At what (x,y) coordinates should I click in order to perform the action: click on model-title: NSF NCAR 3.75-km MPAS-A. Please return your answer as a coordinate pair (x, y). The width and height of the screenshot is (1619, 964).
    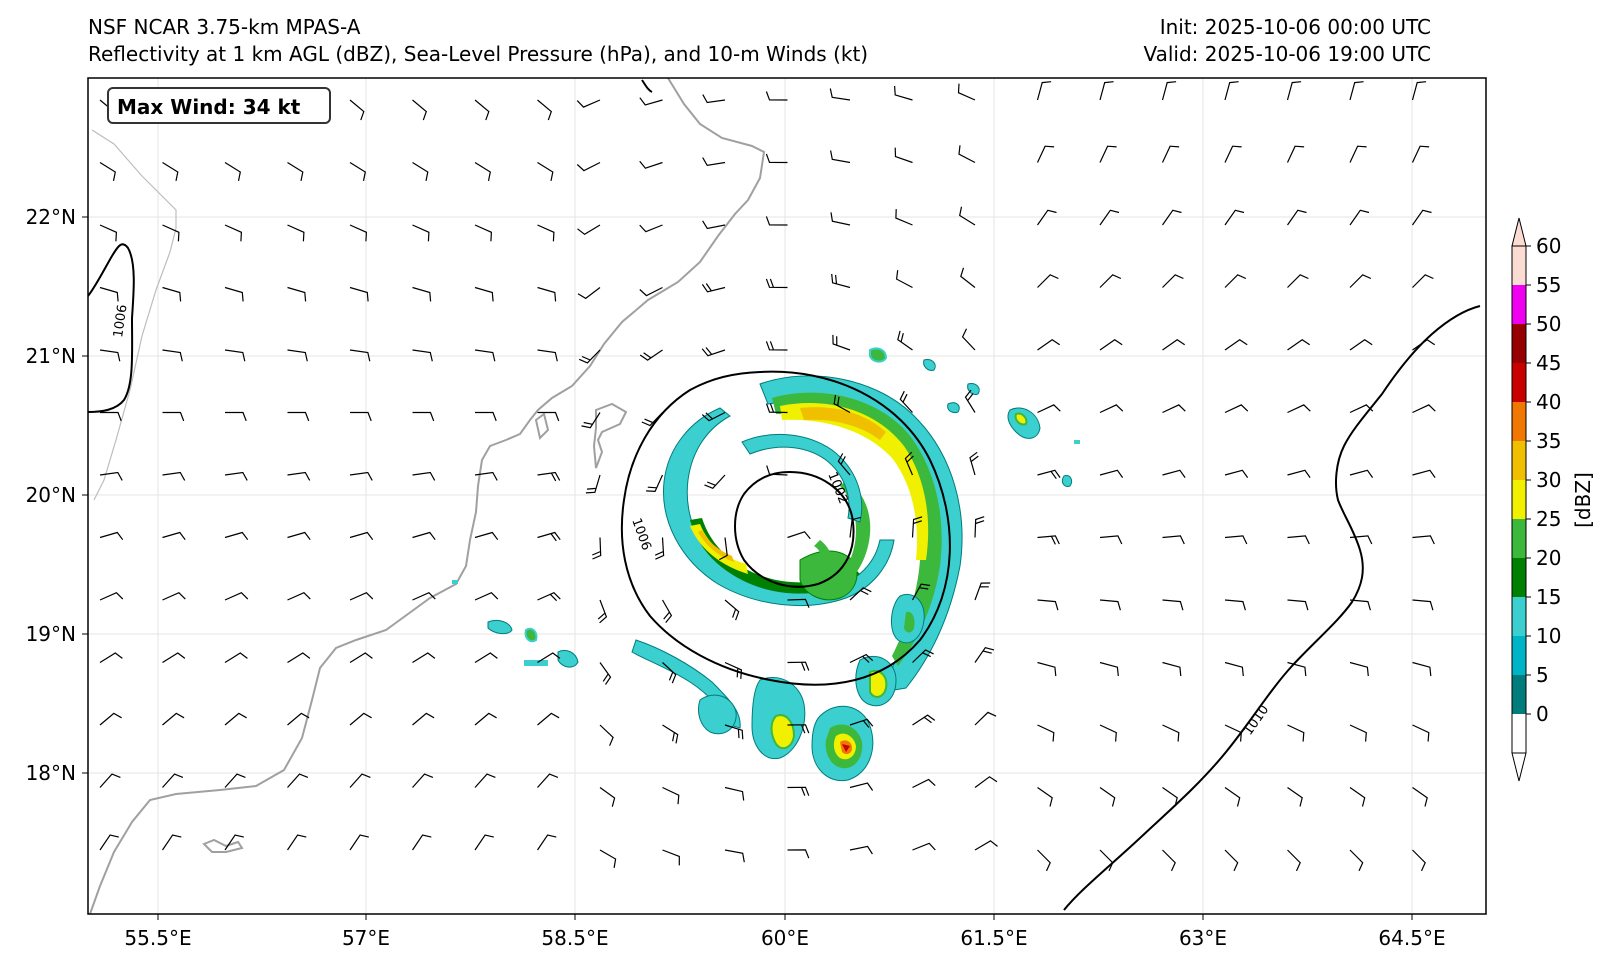
    Looking at the image, I should click on (224, 27).